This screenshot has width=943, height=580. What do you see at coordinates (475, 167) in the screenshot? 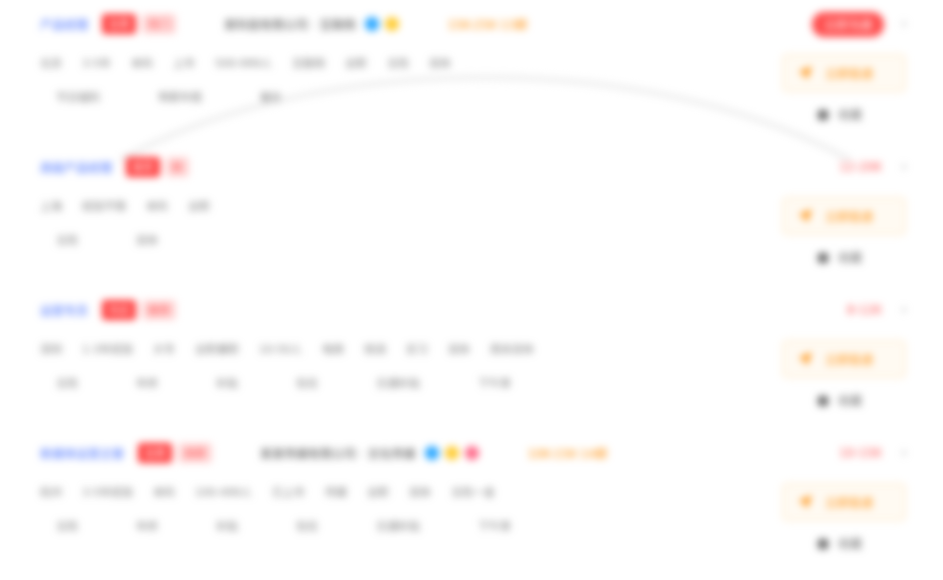
I see `job-header: 高级产品经理 推荐新 12-20K ›` at bounding box center [475, 167].